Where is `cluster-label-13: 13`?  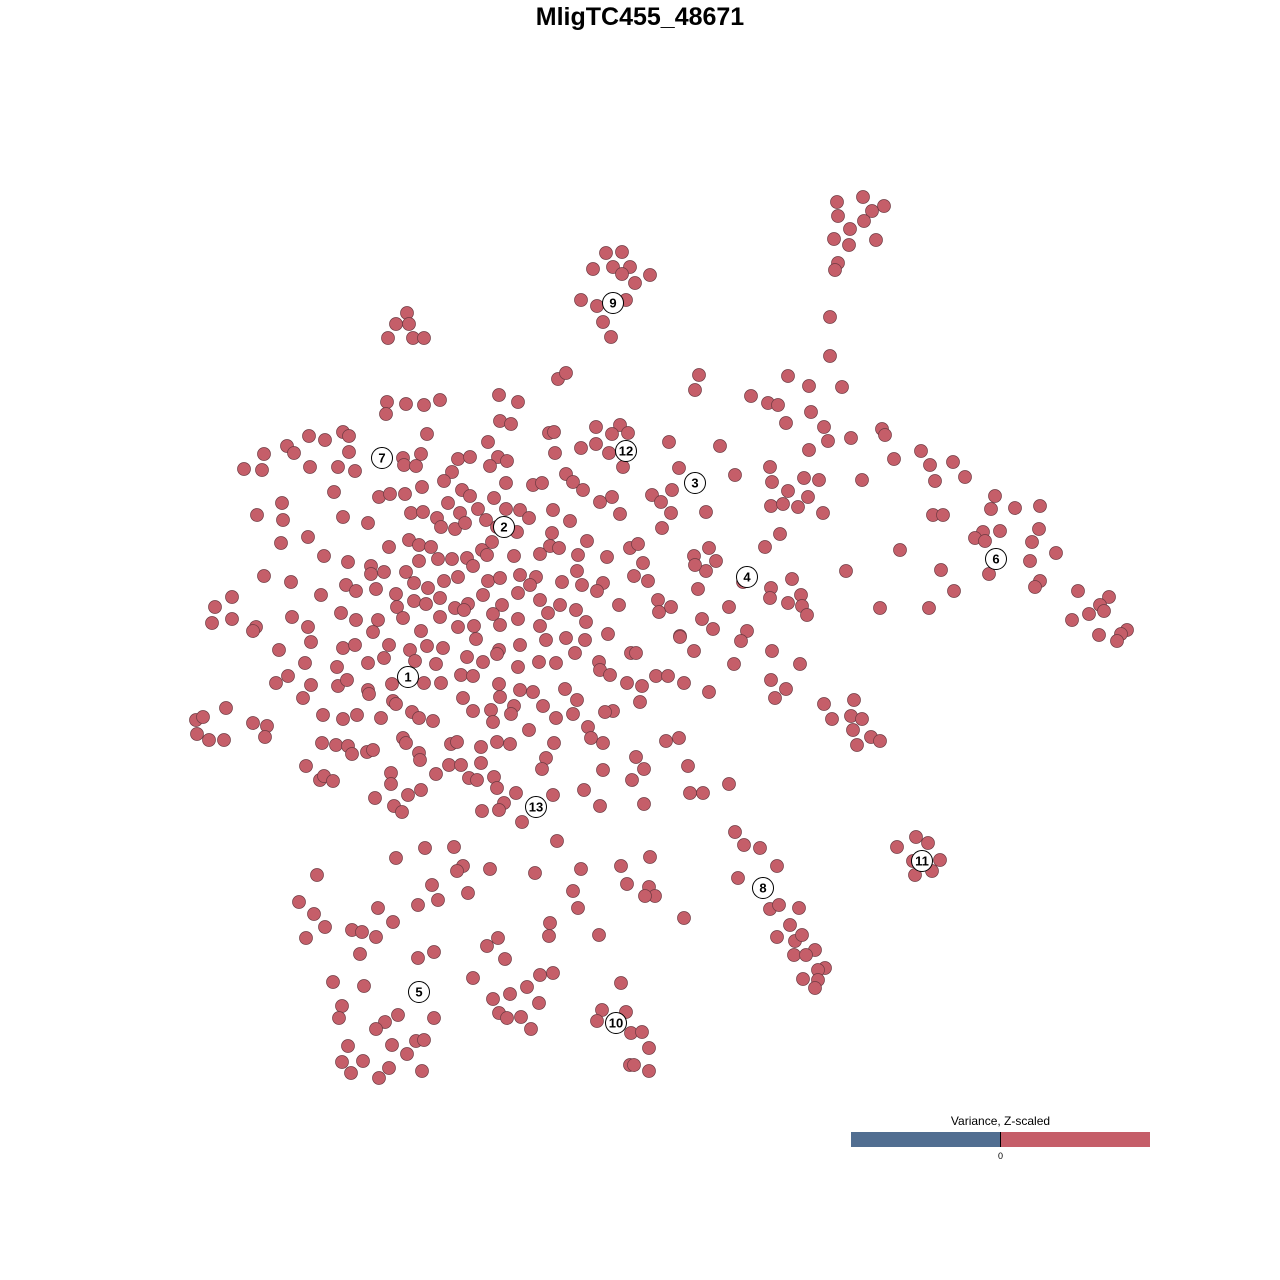
cluster-label-13: 13 is located at coordinates (536, 807).